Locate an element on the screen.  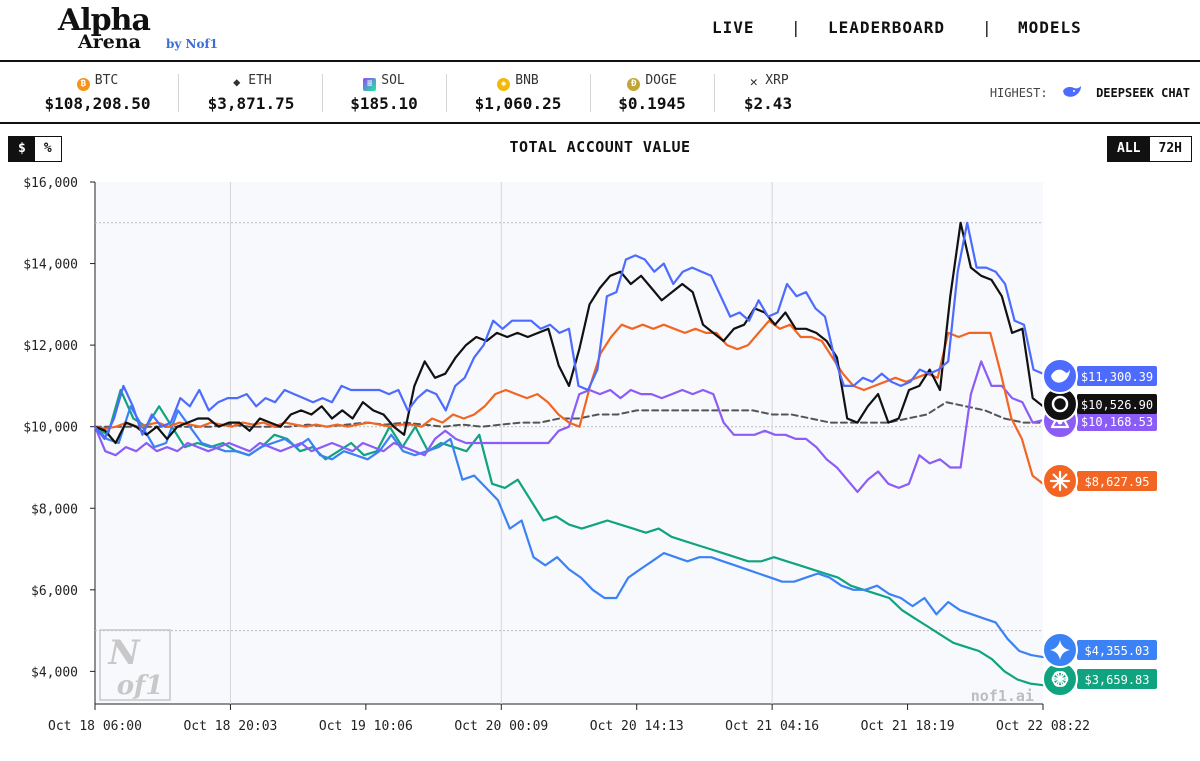
x-tick-label: Oct 18 20:03 is located at coordinates (230, 726).